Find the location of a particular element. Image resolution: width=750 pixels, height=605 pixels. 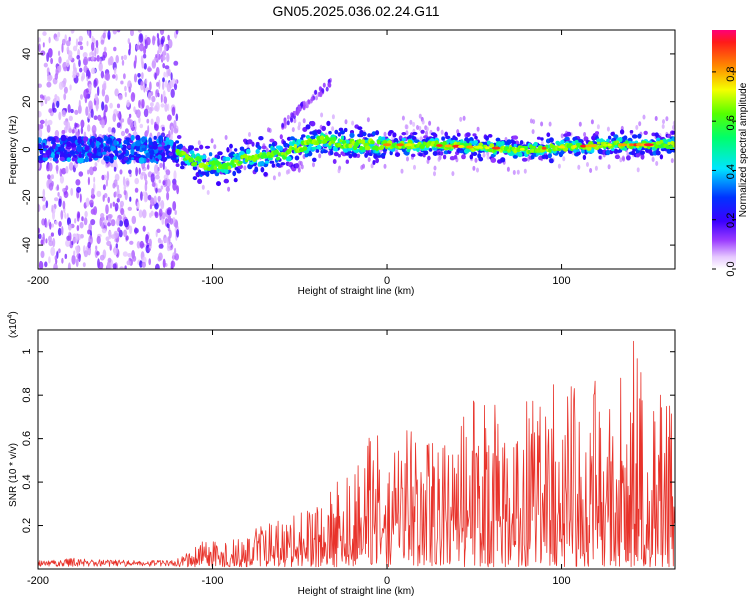

snr-scale-exponent: 4 is located at coordinates (10, 317).